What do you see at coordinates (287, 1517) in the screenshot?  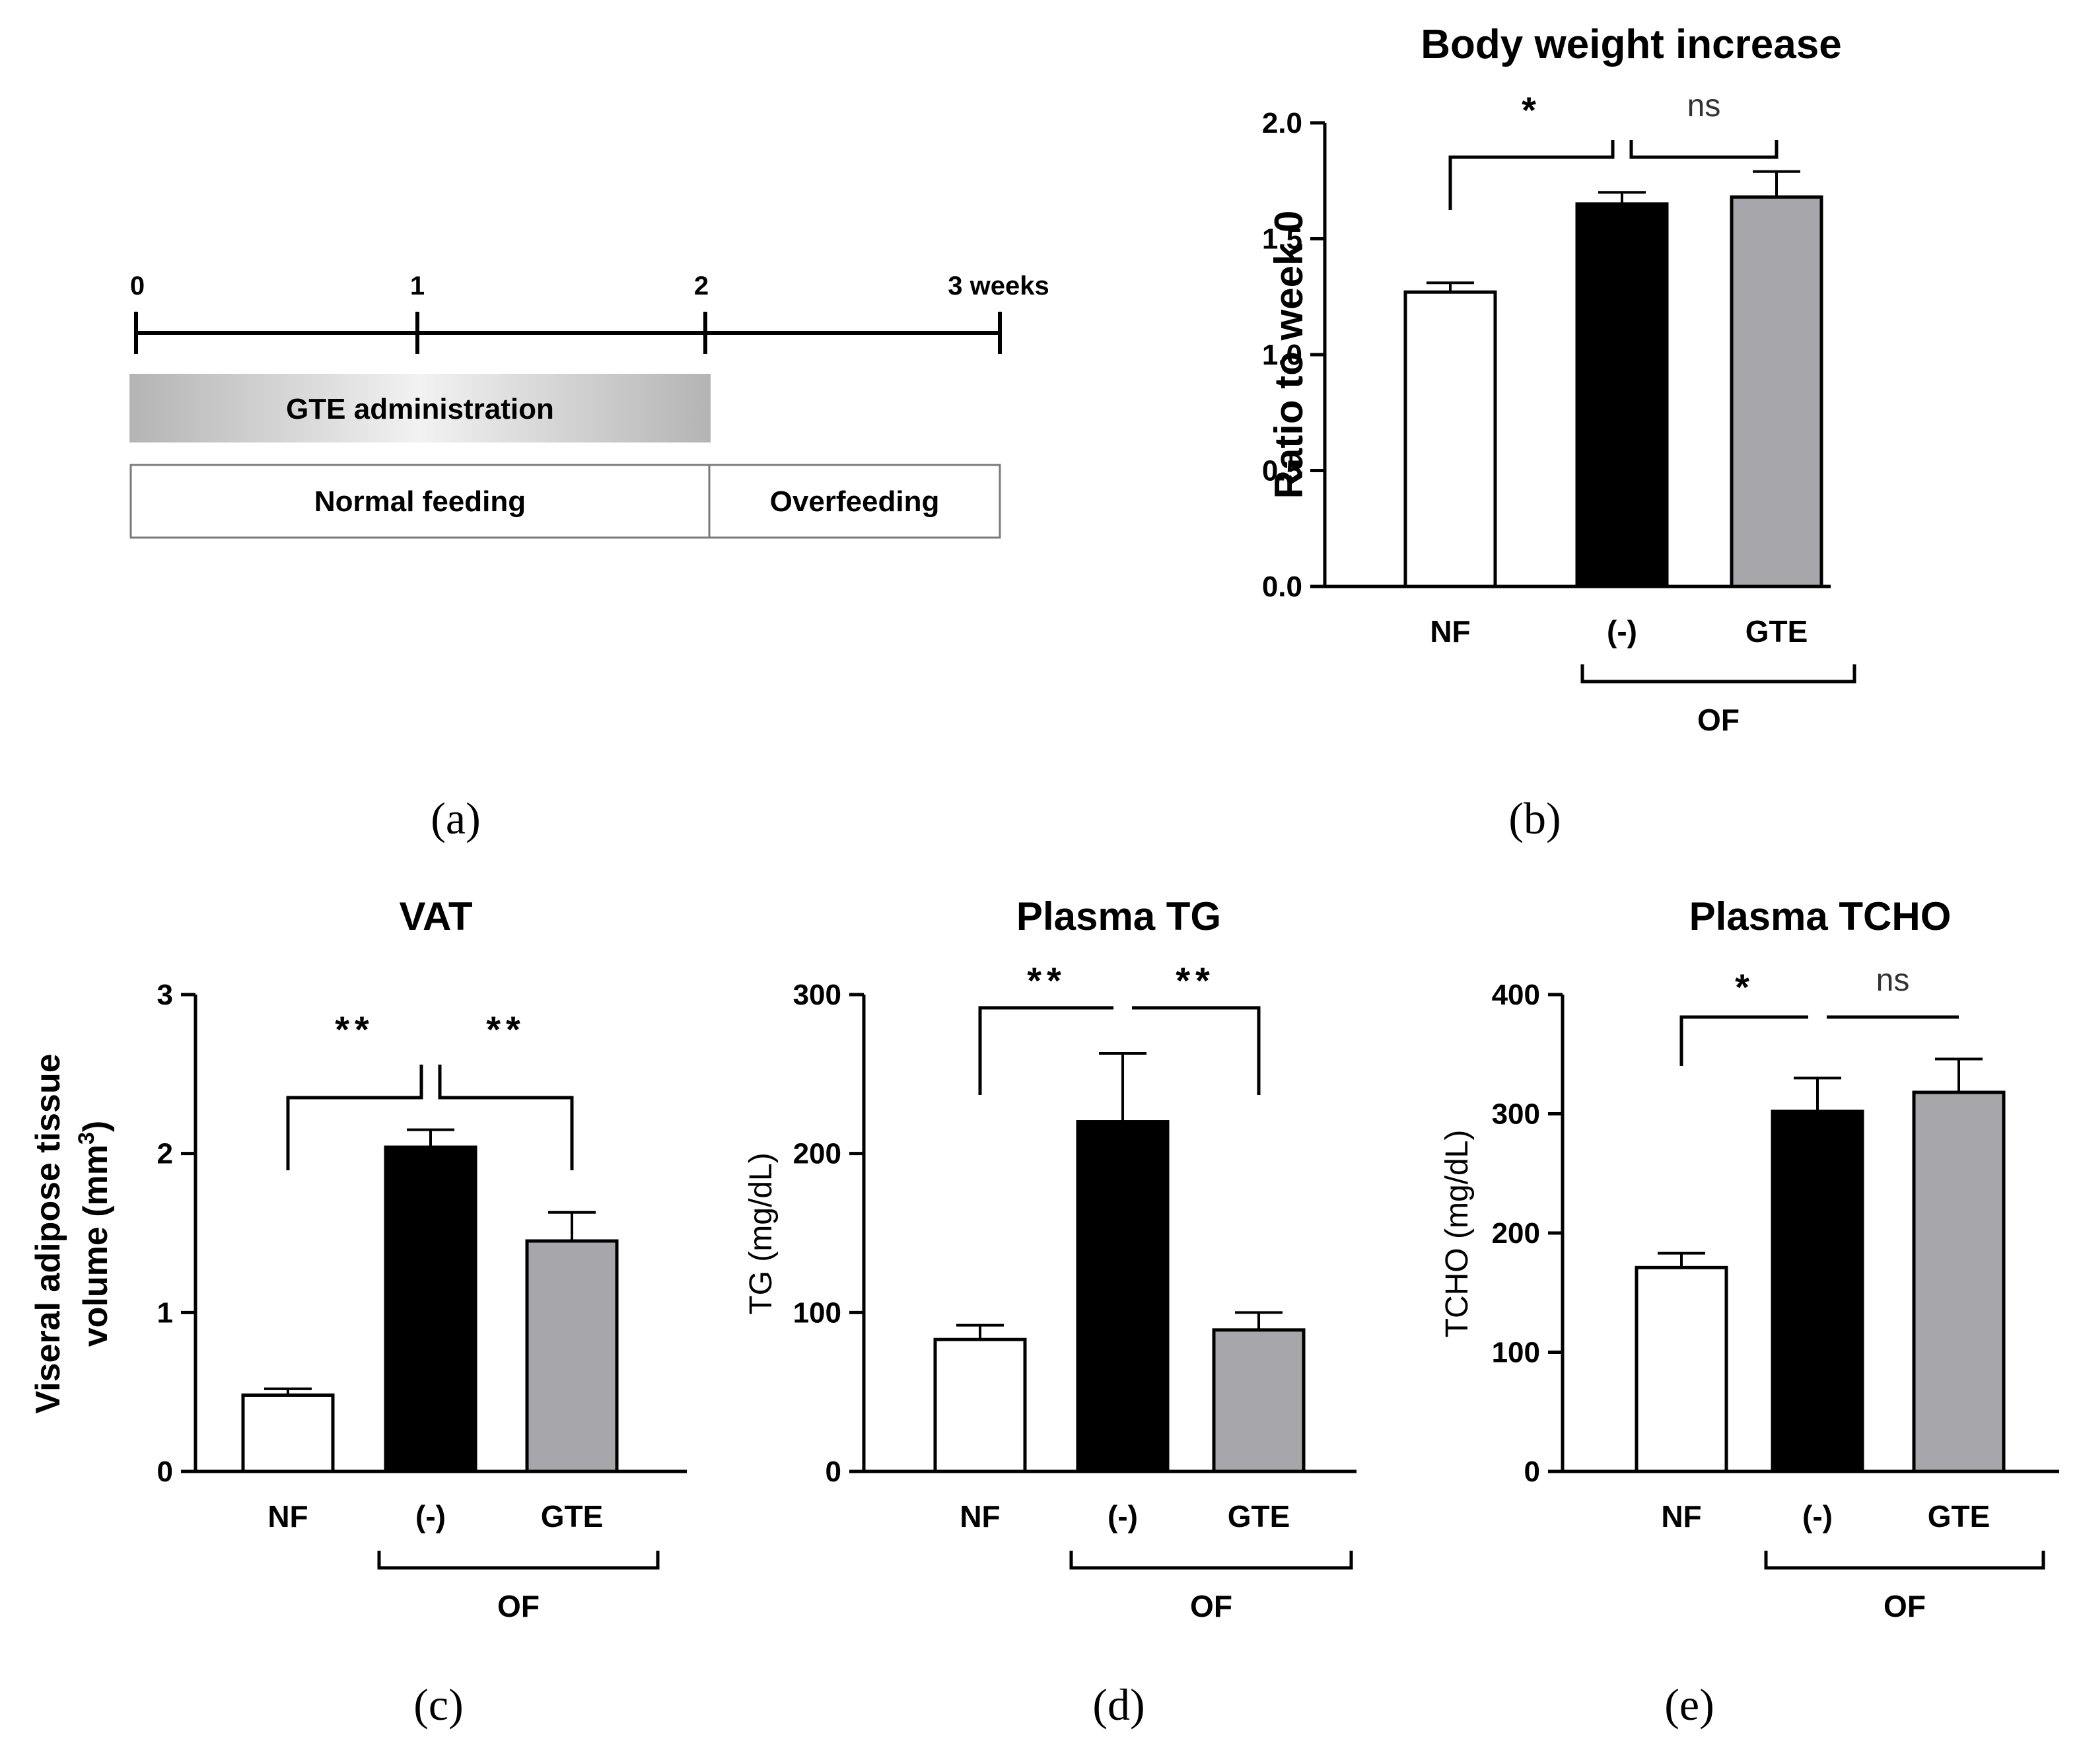 I see `category-label-c: NF` at bounding box center [287, 1517].